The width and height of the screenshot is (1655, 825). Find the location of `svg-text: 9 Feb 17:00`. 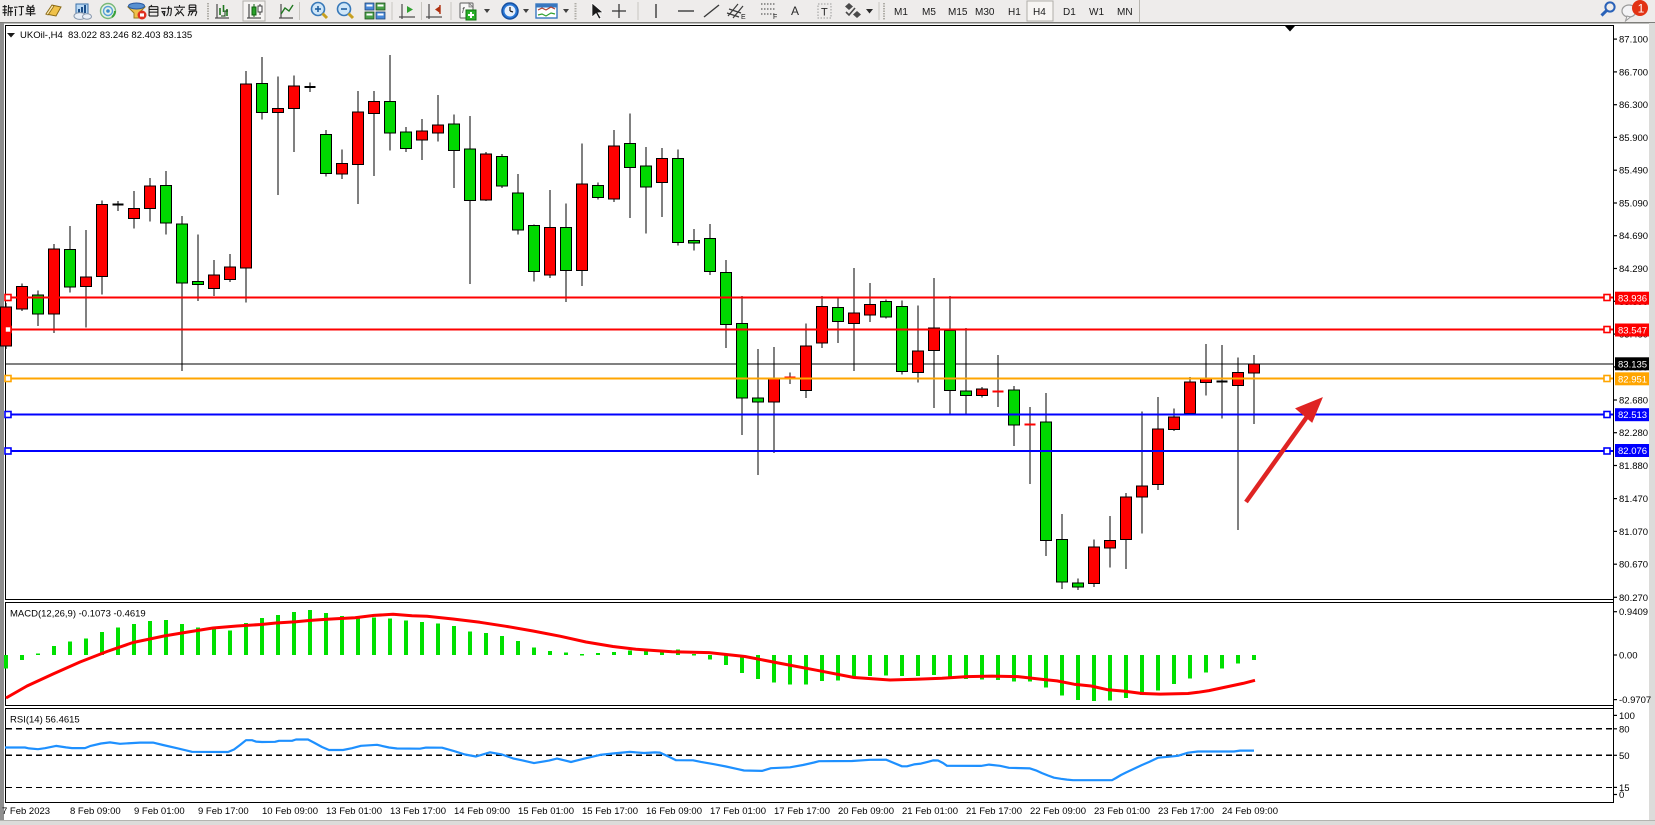

svg-text: 9 Feb 17:00 is located at coordinates (223, 811).